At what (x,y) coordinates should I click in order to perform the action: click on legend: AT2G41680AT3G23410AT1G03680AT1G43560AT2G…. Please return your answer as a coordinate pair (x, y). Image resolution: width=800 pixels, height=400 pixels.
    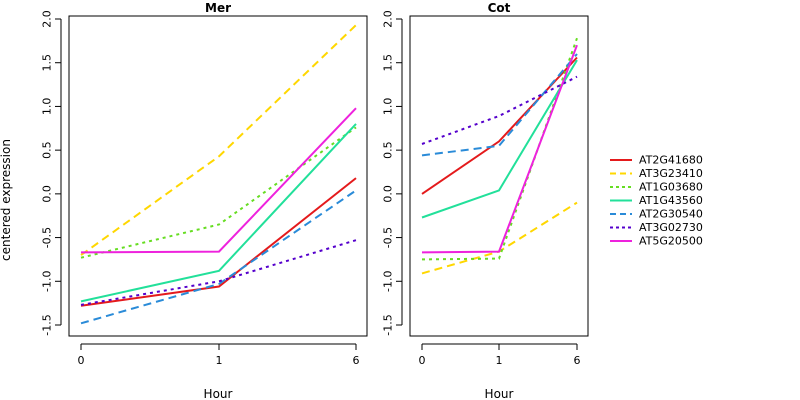
    Looking at the image, I should click on (656, 201).